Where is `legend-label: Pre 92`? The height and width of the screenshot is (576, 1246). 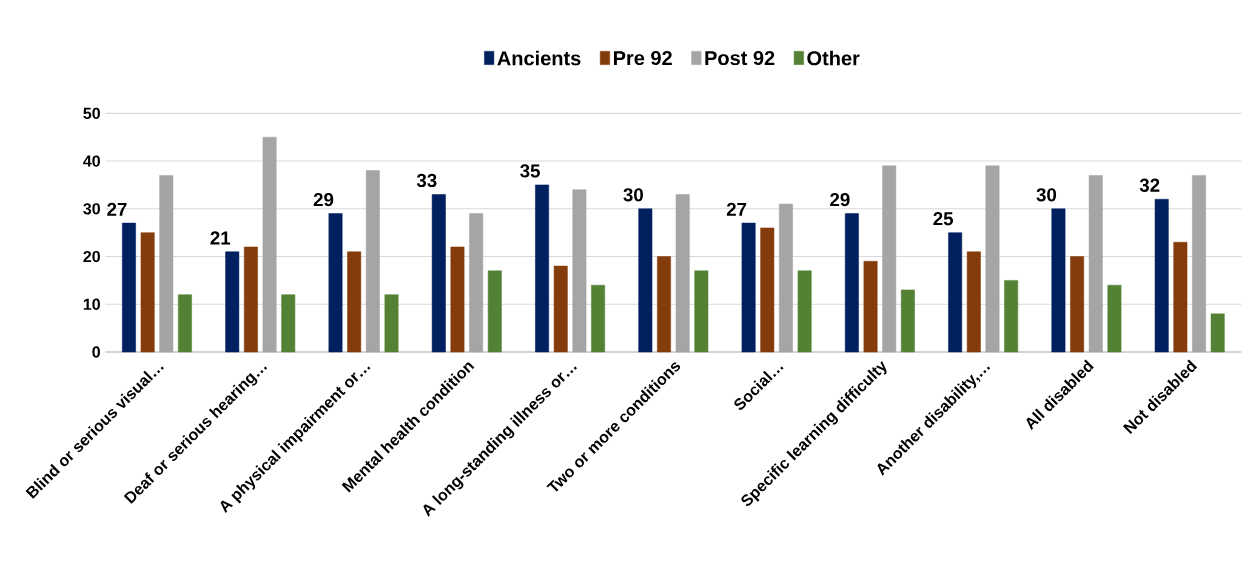 legend-label: Pre 92 is located at coordinates (642, 58).